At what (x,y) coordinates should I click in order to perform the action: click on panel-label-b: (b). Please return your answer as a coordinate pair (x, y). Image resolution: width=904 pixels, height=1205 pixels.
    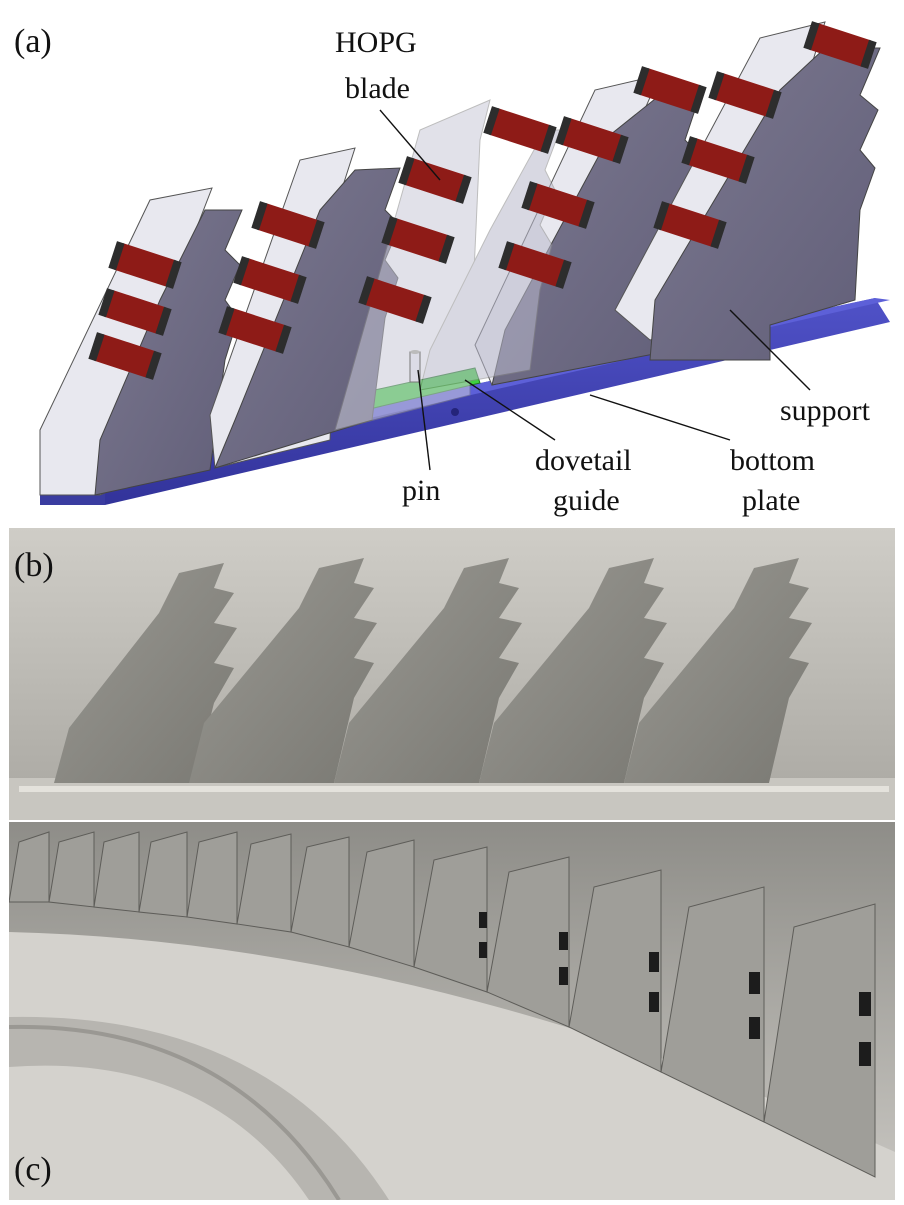
    Looking at the image, I should click on (34, 565).